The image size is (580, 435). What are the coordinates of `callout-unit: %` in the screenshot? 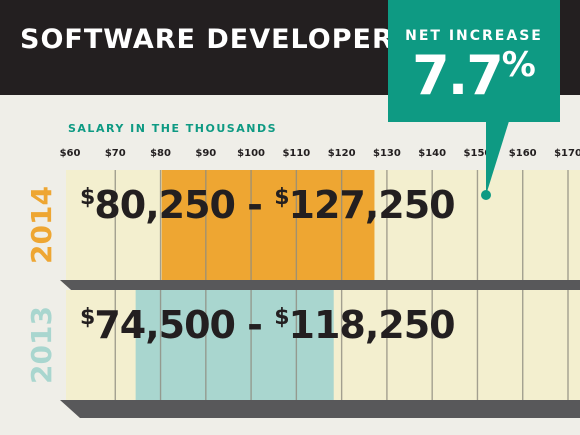 It's located at (518, 65).